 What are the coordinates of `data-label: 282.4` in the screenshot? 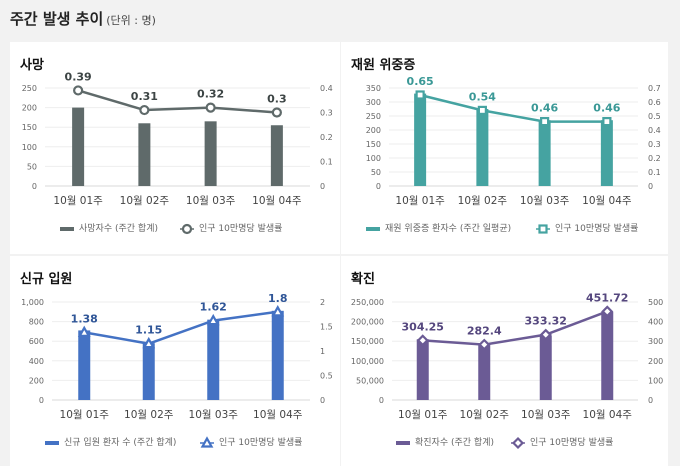 It's located at (484, 331).